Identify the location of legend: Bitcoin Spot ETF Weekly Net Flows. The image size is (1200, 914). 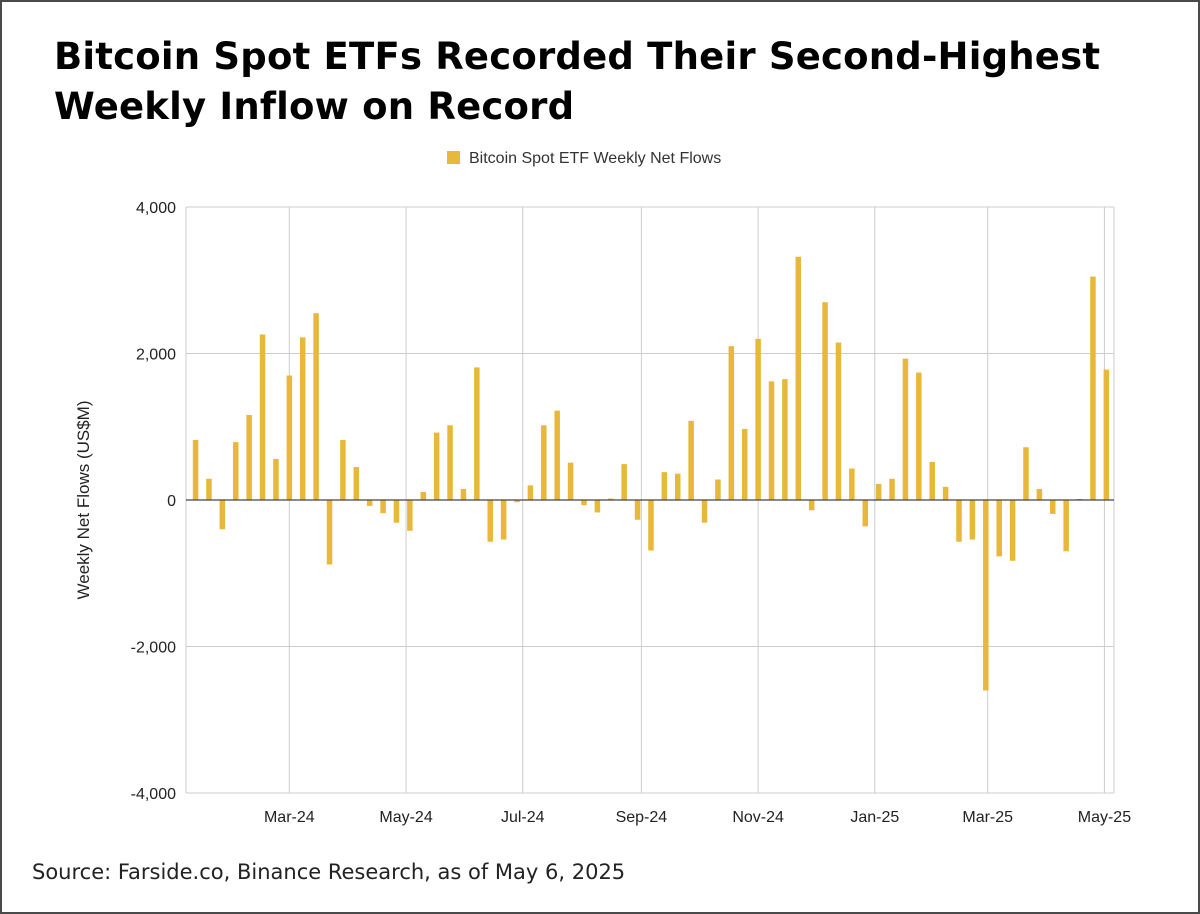
(584, 158).